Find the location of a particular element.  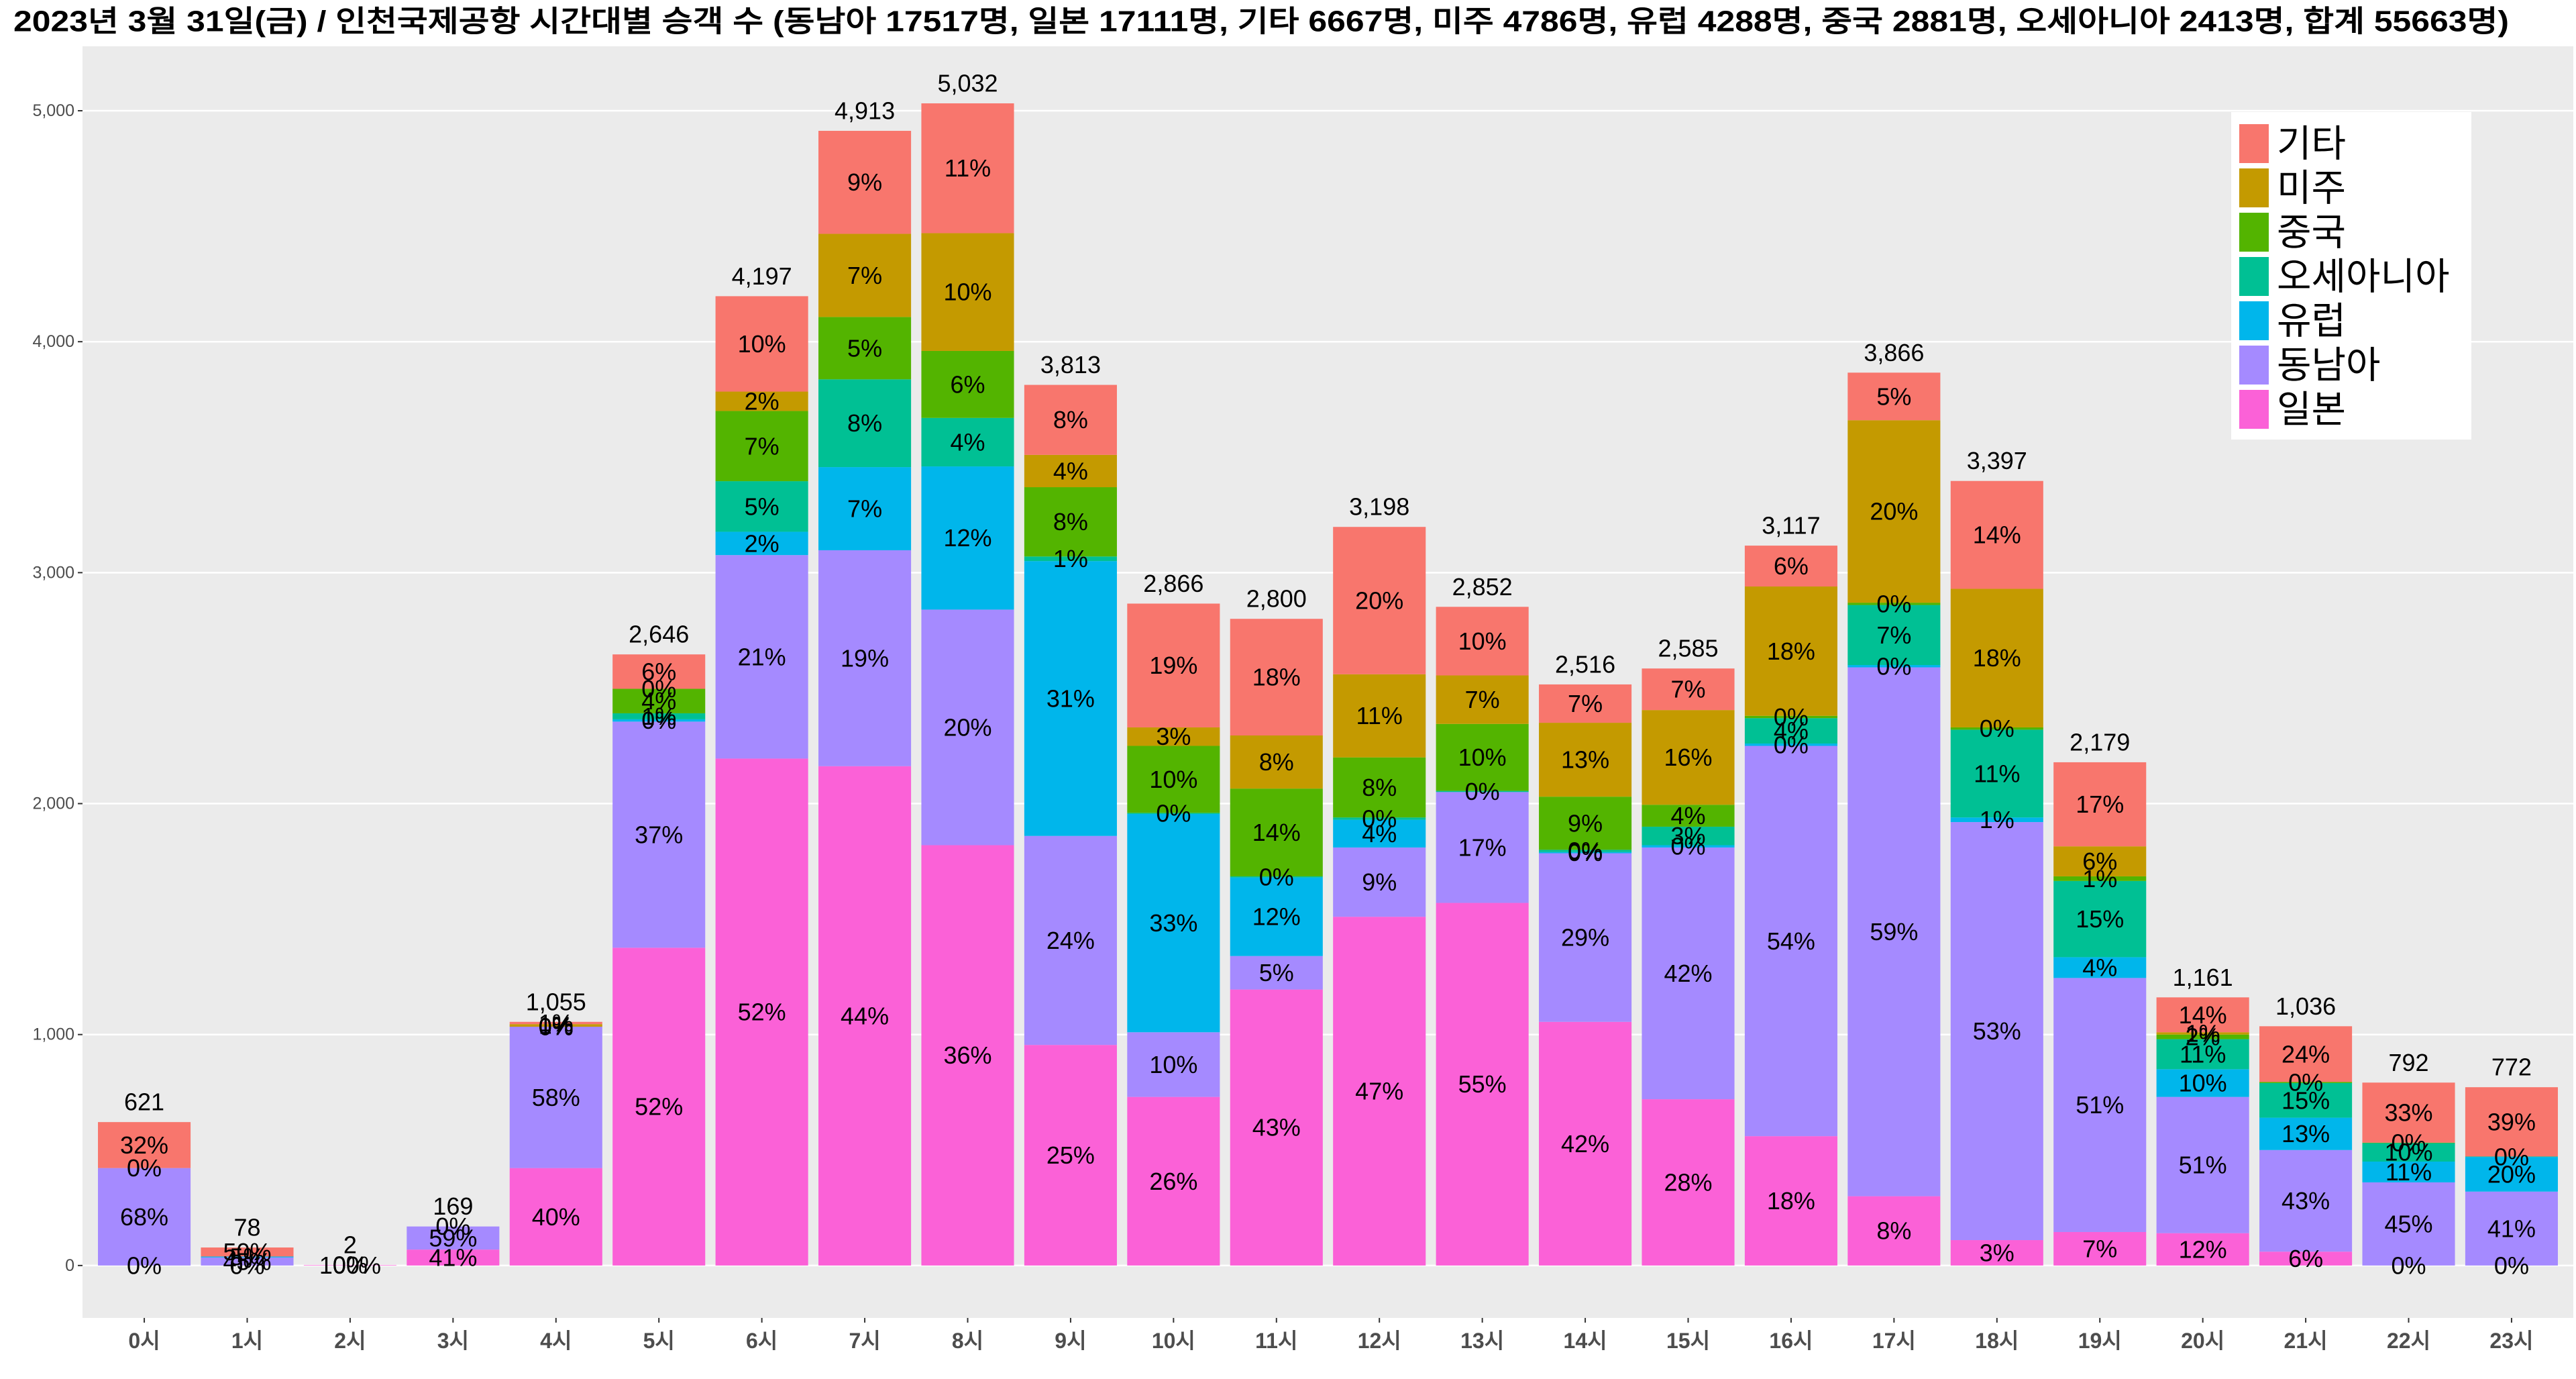

y-tick-label: 4,000 is located at coordinates (53, 341).